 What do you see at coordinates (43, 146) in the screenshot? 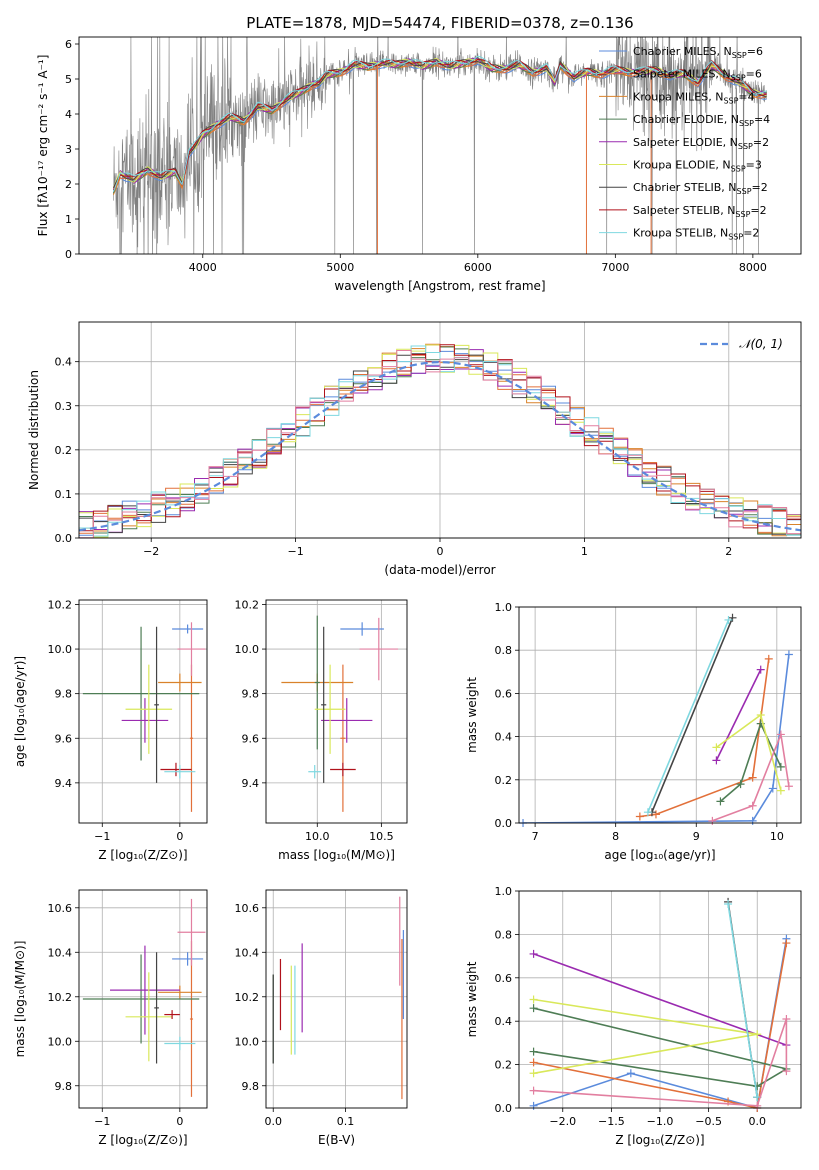
I see `spectrum-ylabel: Flux [fλ10⁻¹⁷ erg cm⁻² s⁻¹ A⁻¹]` at bounding box center [43, 146].